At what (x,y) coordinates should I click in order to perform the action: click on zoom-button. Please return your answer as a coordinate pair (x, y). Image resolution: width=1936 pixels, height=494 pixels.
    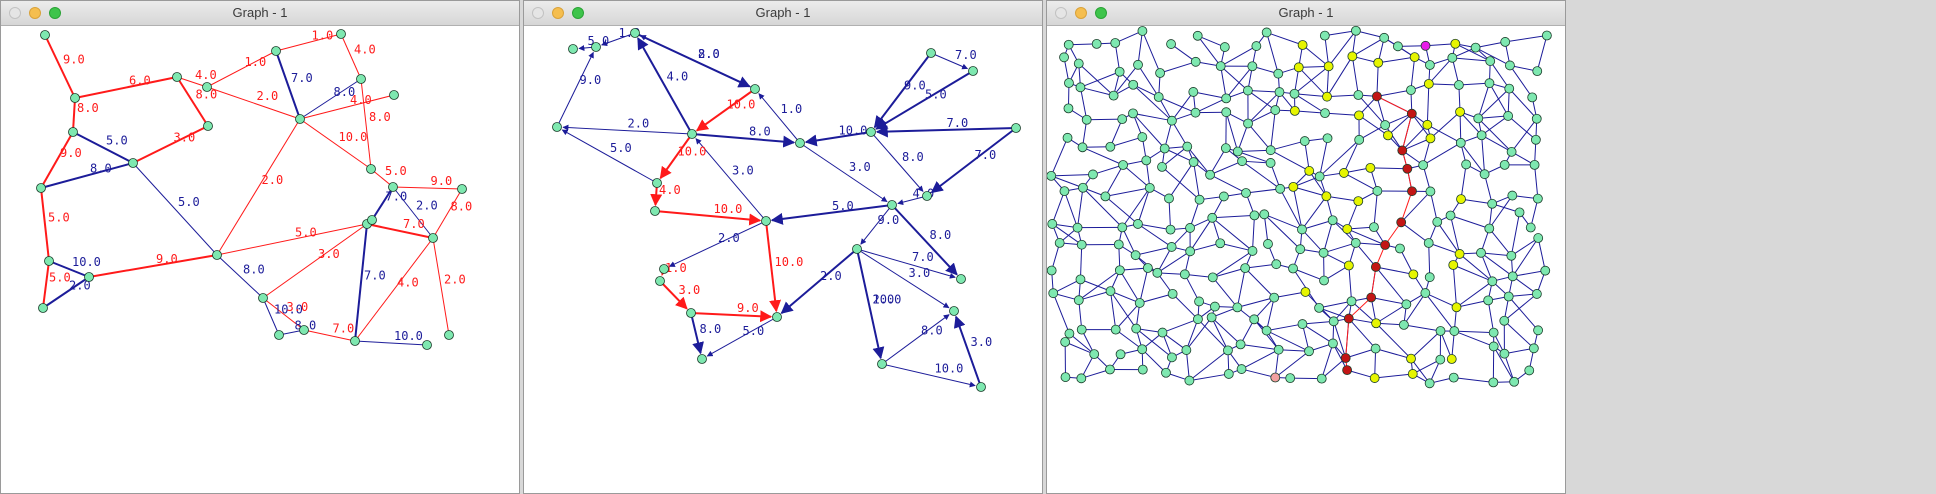
    Looking at the image, I should click on (578, 13).